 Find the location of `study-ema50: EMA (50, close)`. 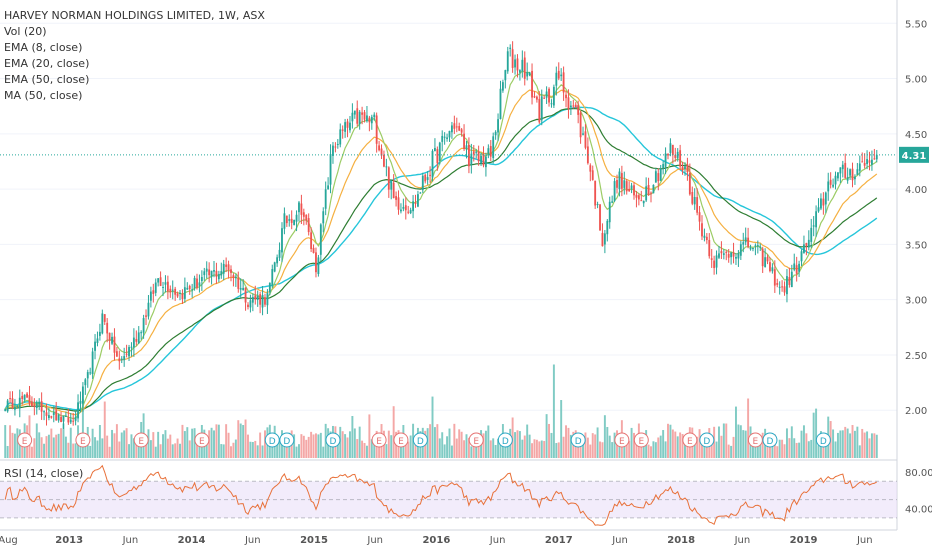

study-ema50: EMA (50, close) is located at coordinates (47, 79).